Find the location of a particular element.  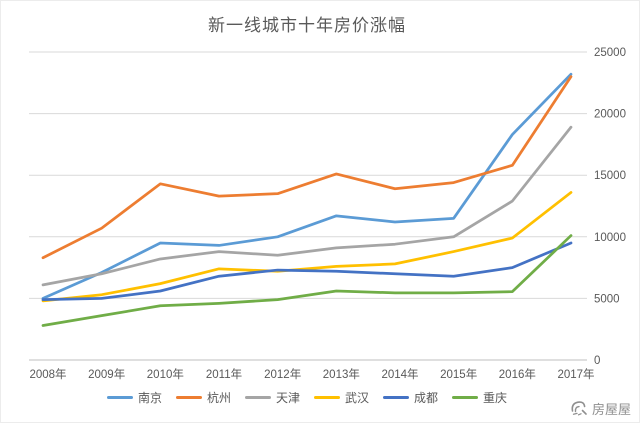

legend-item-5: 成都 is located at coordinates (410, 397).